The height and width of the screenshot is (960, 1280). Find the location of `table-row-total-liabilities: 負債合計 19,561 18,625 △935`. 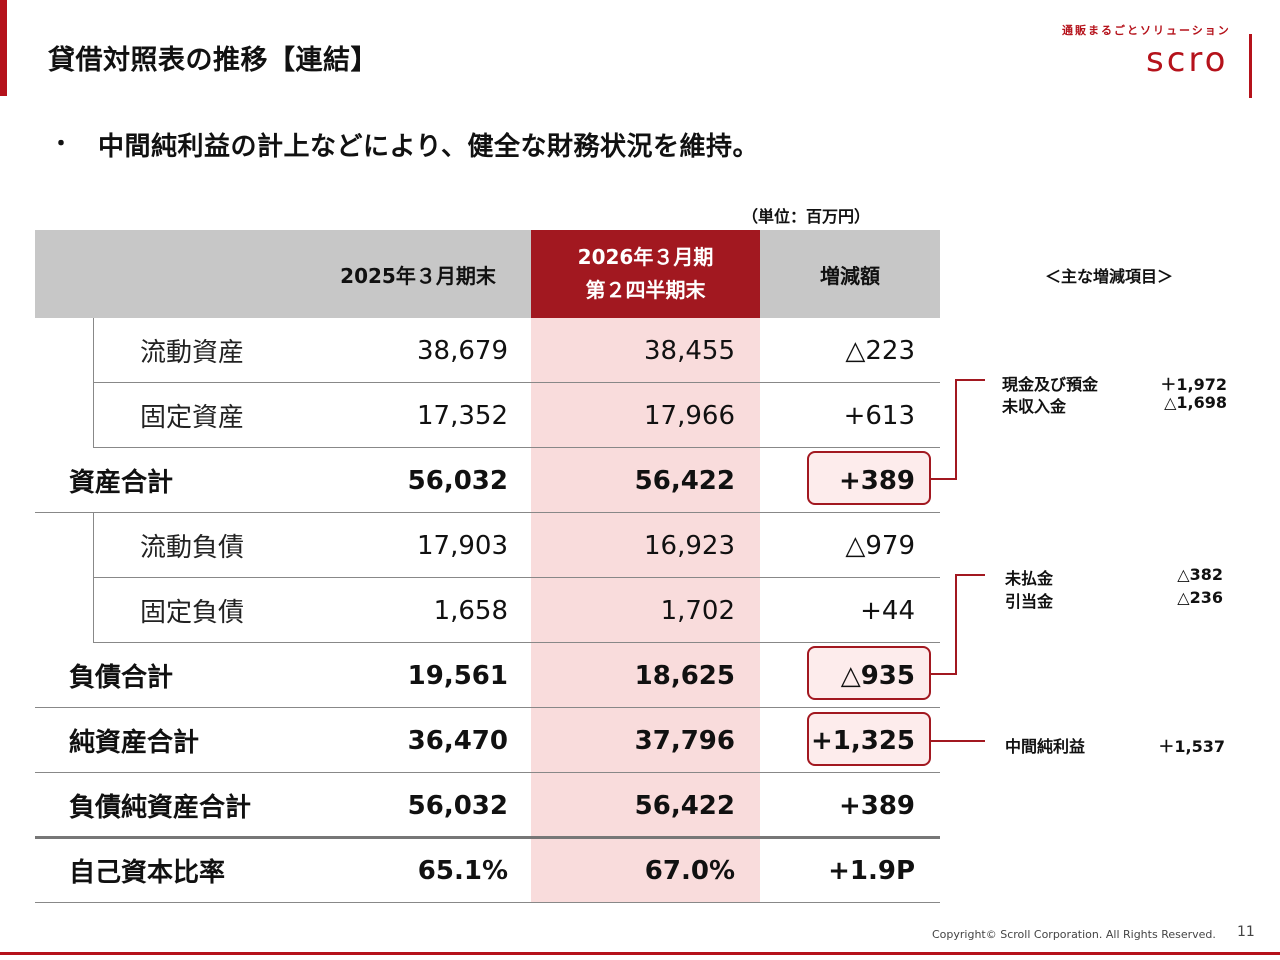

table-row-total-liabilities: 負債合計 19,561 18,625 △935 is located at coordinates (487, 675).